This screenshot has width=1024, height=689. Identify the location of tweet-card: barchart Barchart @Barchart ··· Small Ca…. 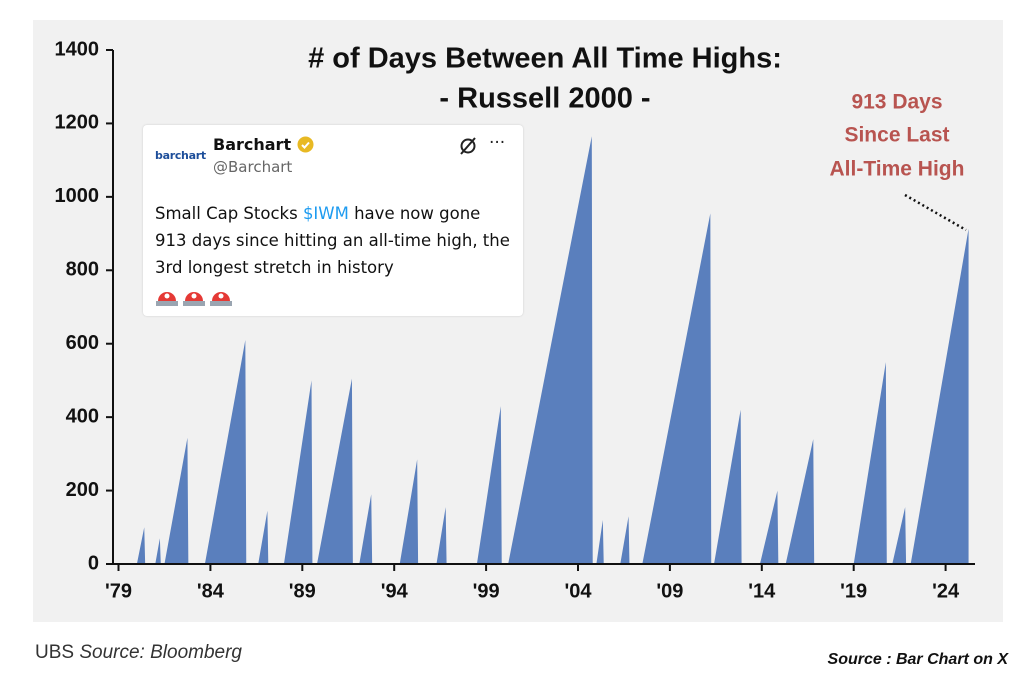
(333, 220).